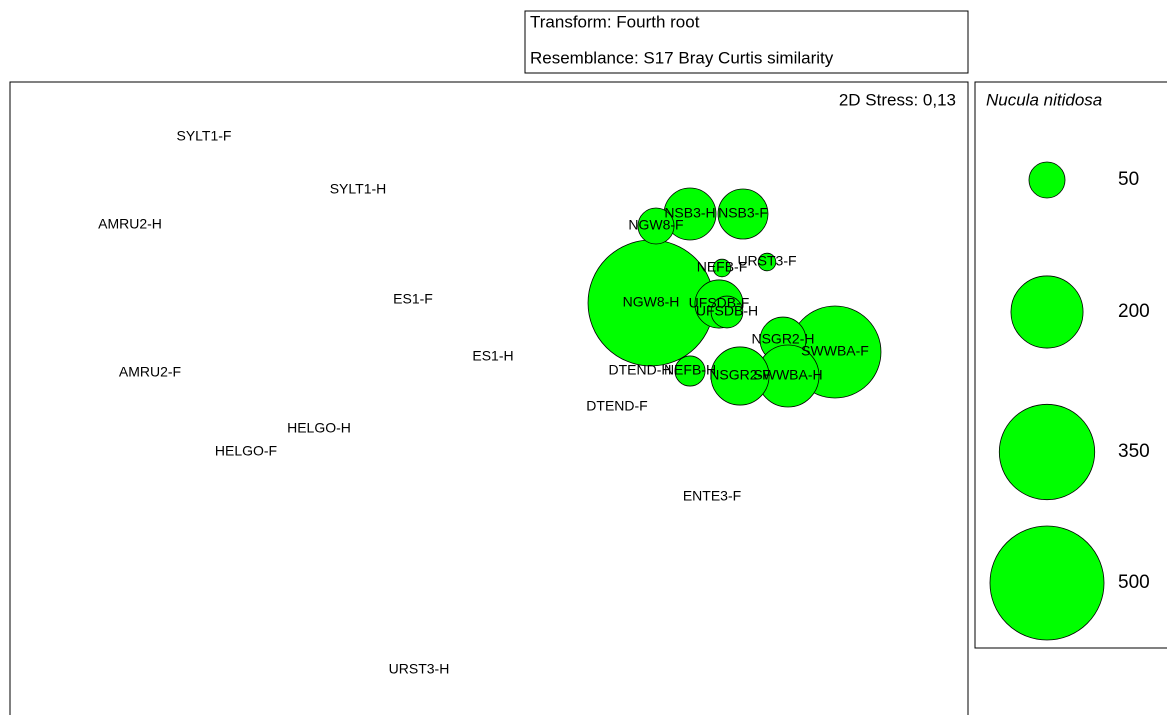  What do you see at coordinates (150, 372) in the screenshot?
I see `point-label: AMRU2-F` at bounding box center [150, 372].